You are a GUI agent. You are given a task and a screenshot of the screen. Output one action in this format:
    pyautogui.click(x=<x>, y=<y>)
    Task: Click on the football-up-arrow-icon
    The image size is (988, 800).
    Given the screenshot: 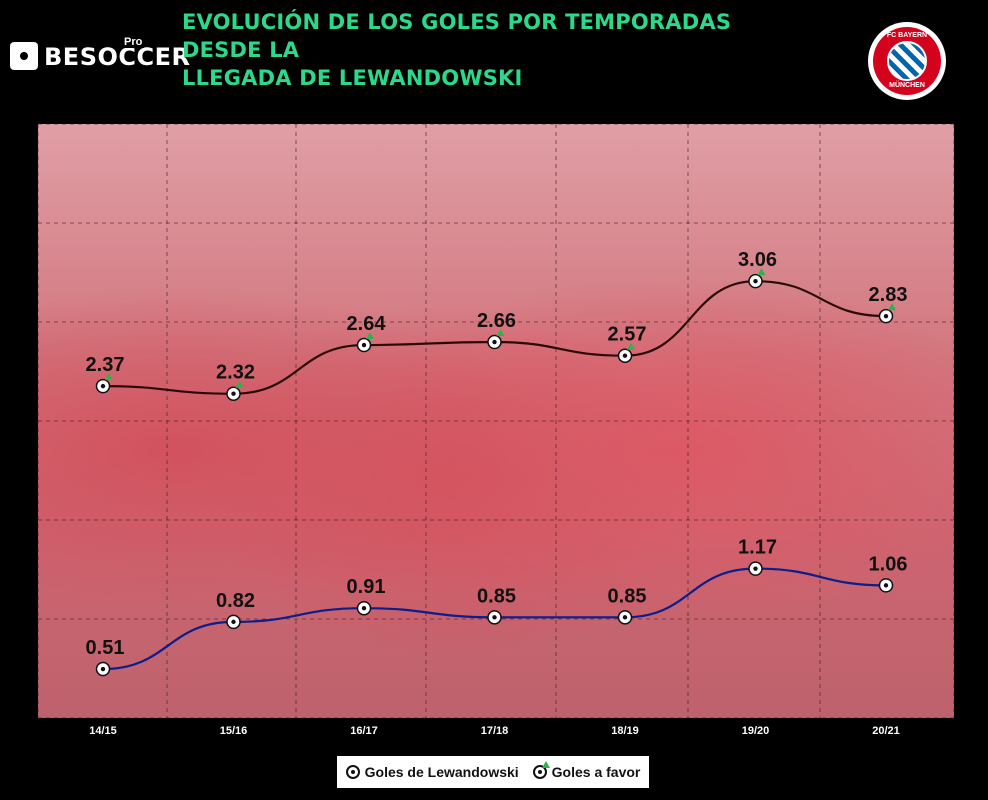 What is the action you would take?
    pyautogui.click(x=541, y=770)
    